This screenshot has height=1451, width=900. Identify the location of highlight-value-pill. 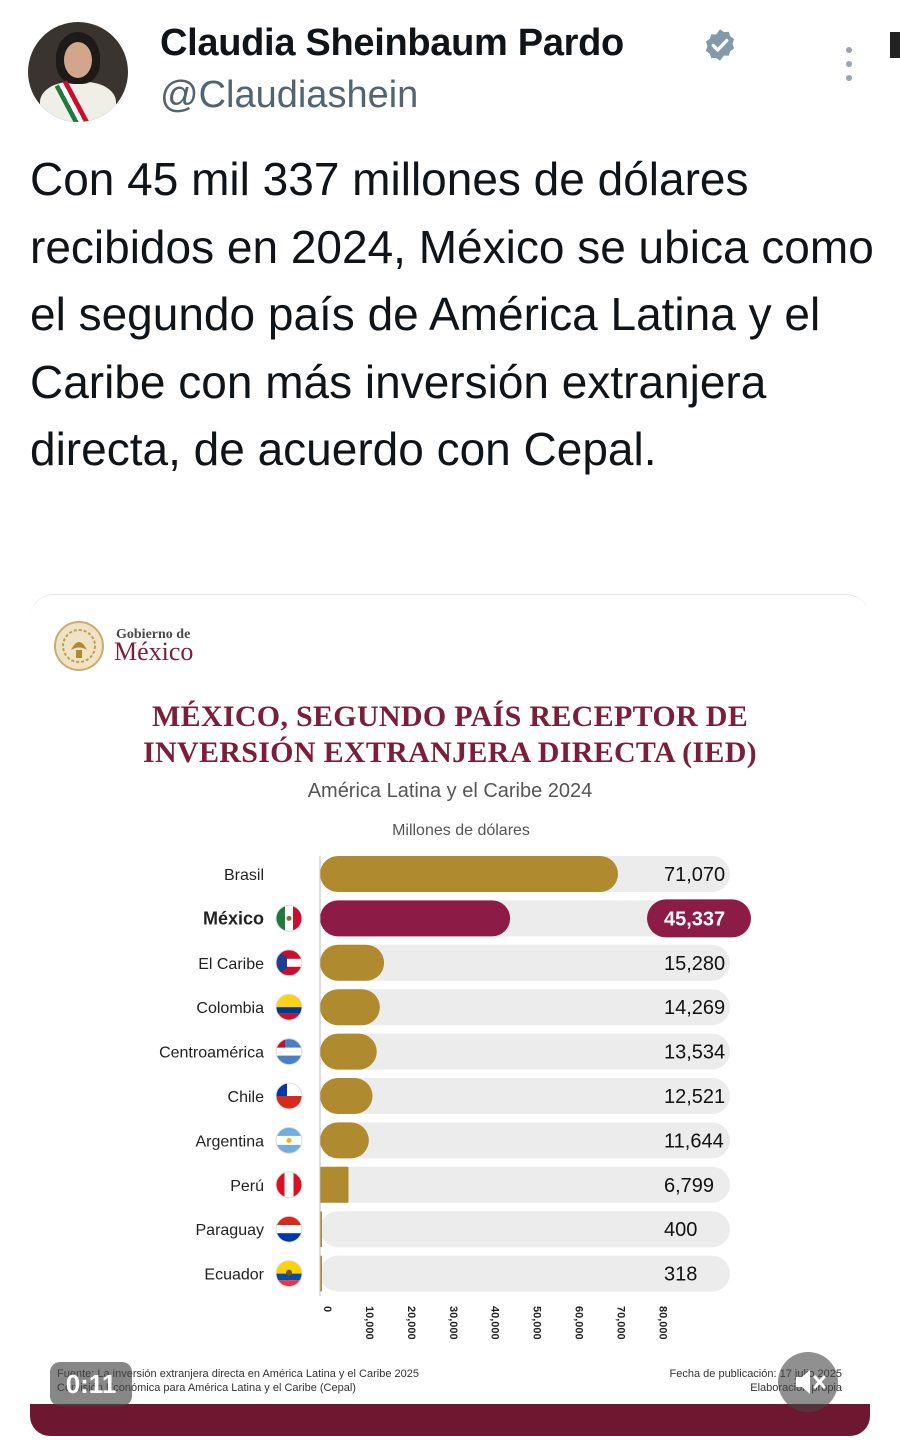
(699, 918).